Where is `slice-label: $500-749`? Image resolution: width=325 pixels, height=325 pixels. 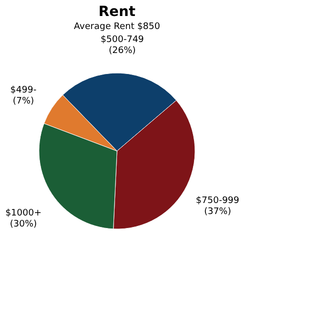
slice-label: $500-749 is located at coordinates (122, 40).